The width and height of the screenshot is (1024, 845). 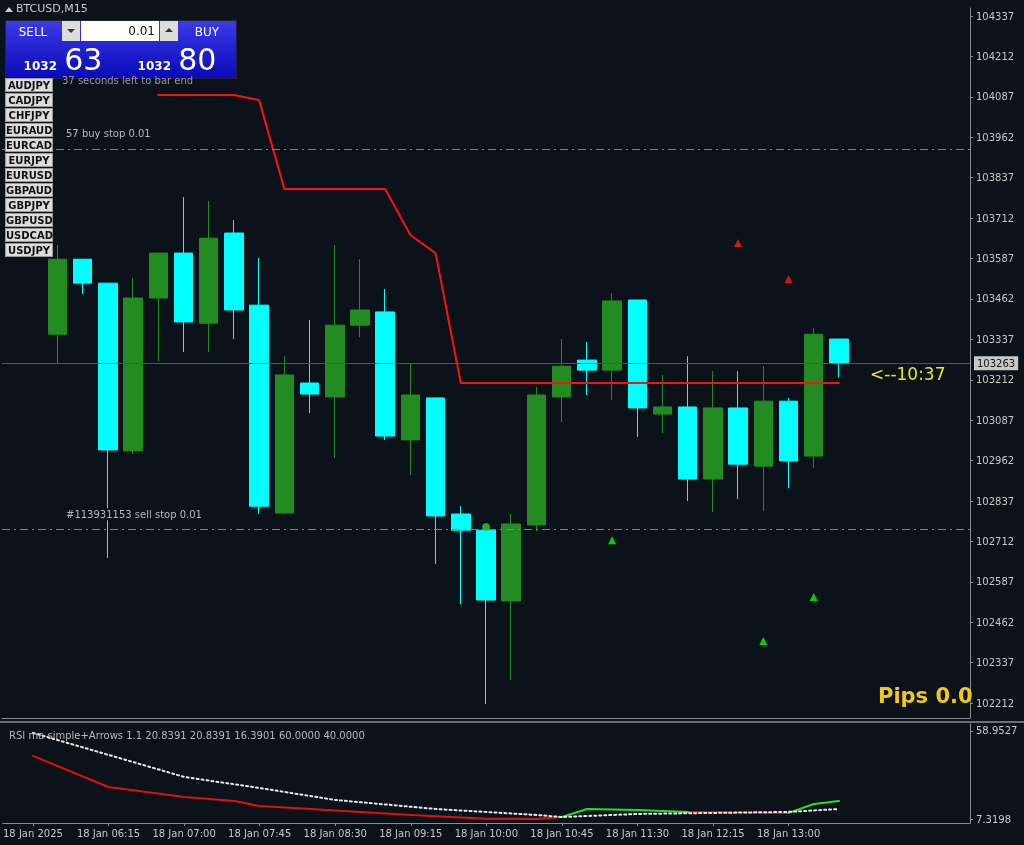 I want to click on annotation: EURUSD, so click(x=29, y=175).